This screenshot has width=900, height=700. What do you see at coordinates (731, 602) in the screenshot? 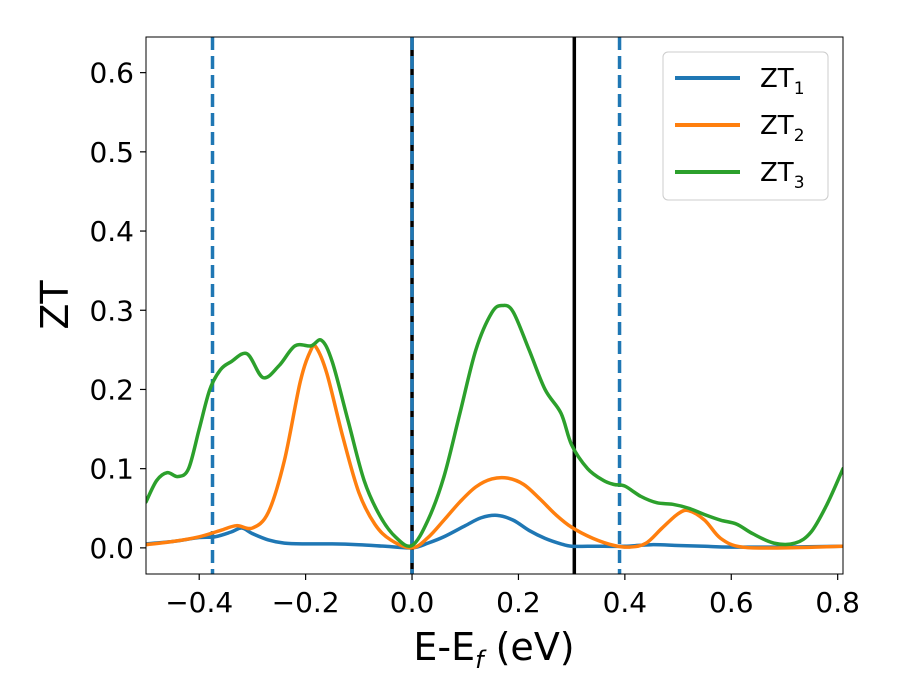
I see `x-tick-label: 0.6` at bounding box center [731, 602].